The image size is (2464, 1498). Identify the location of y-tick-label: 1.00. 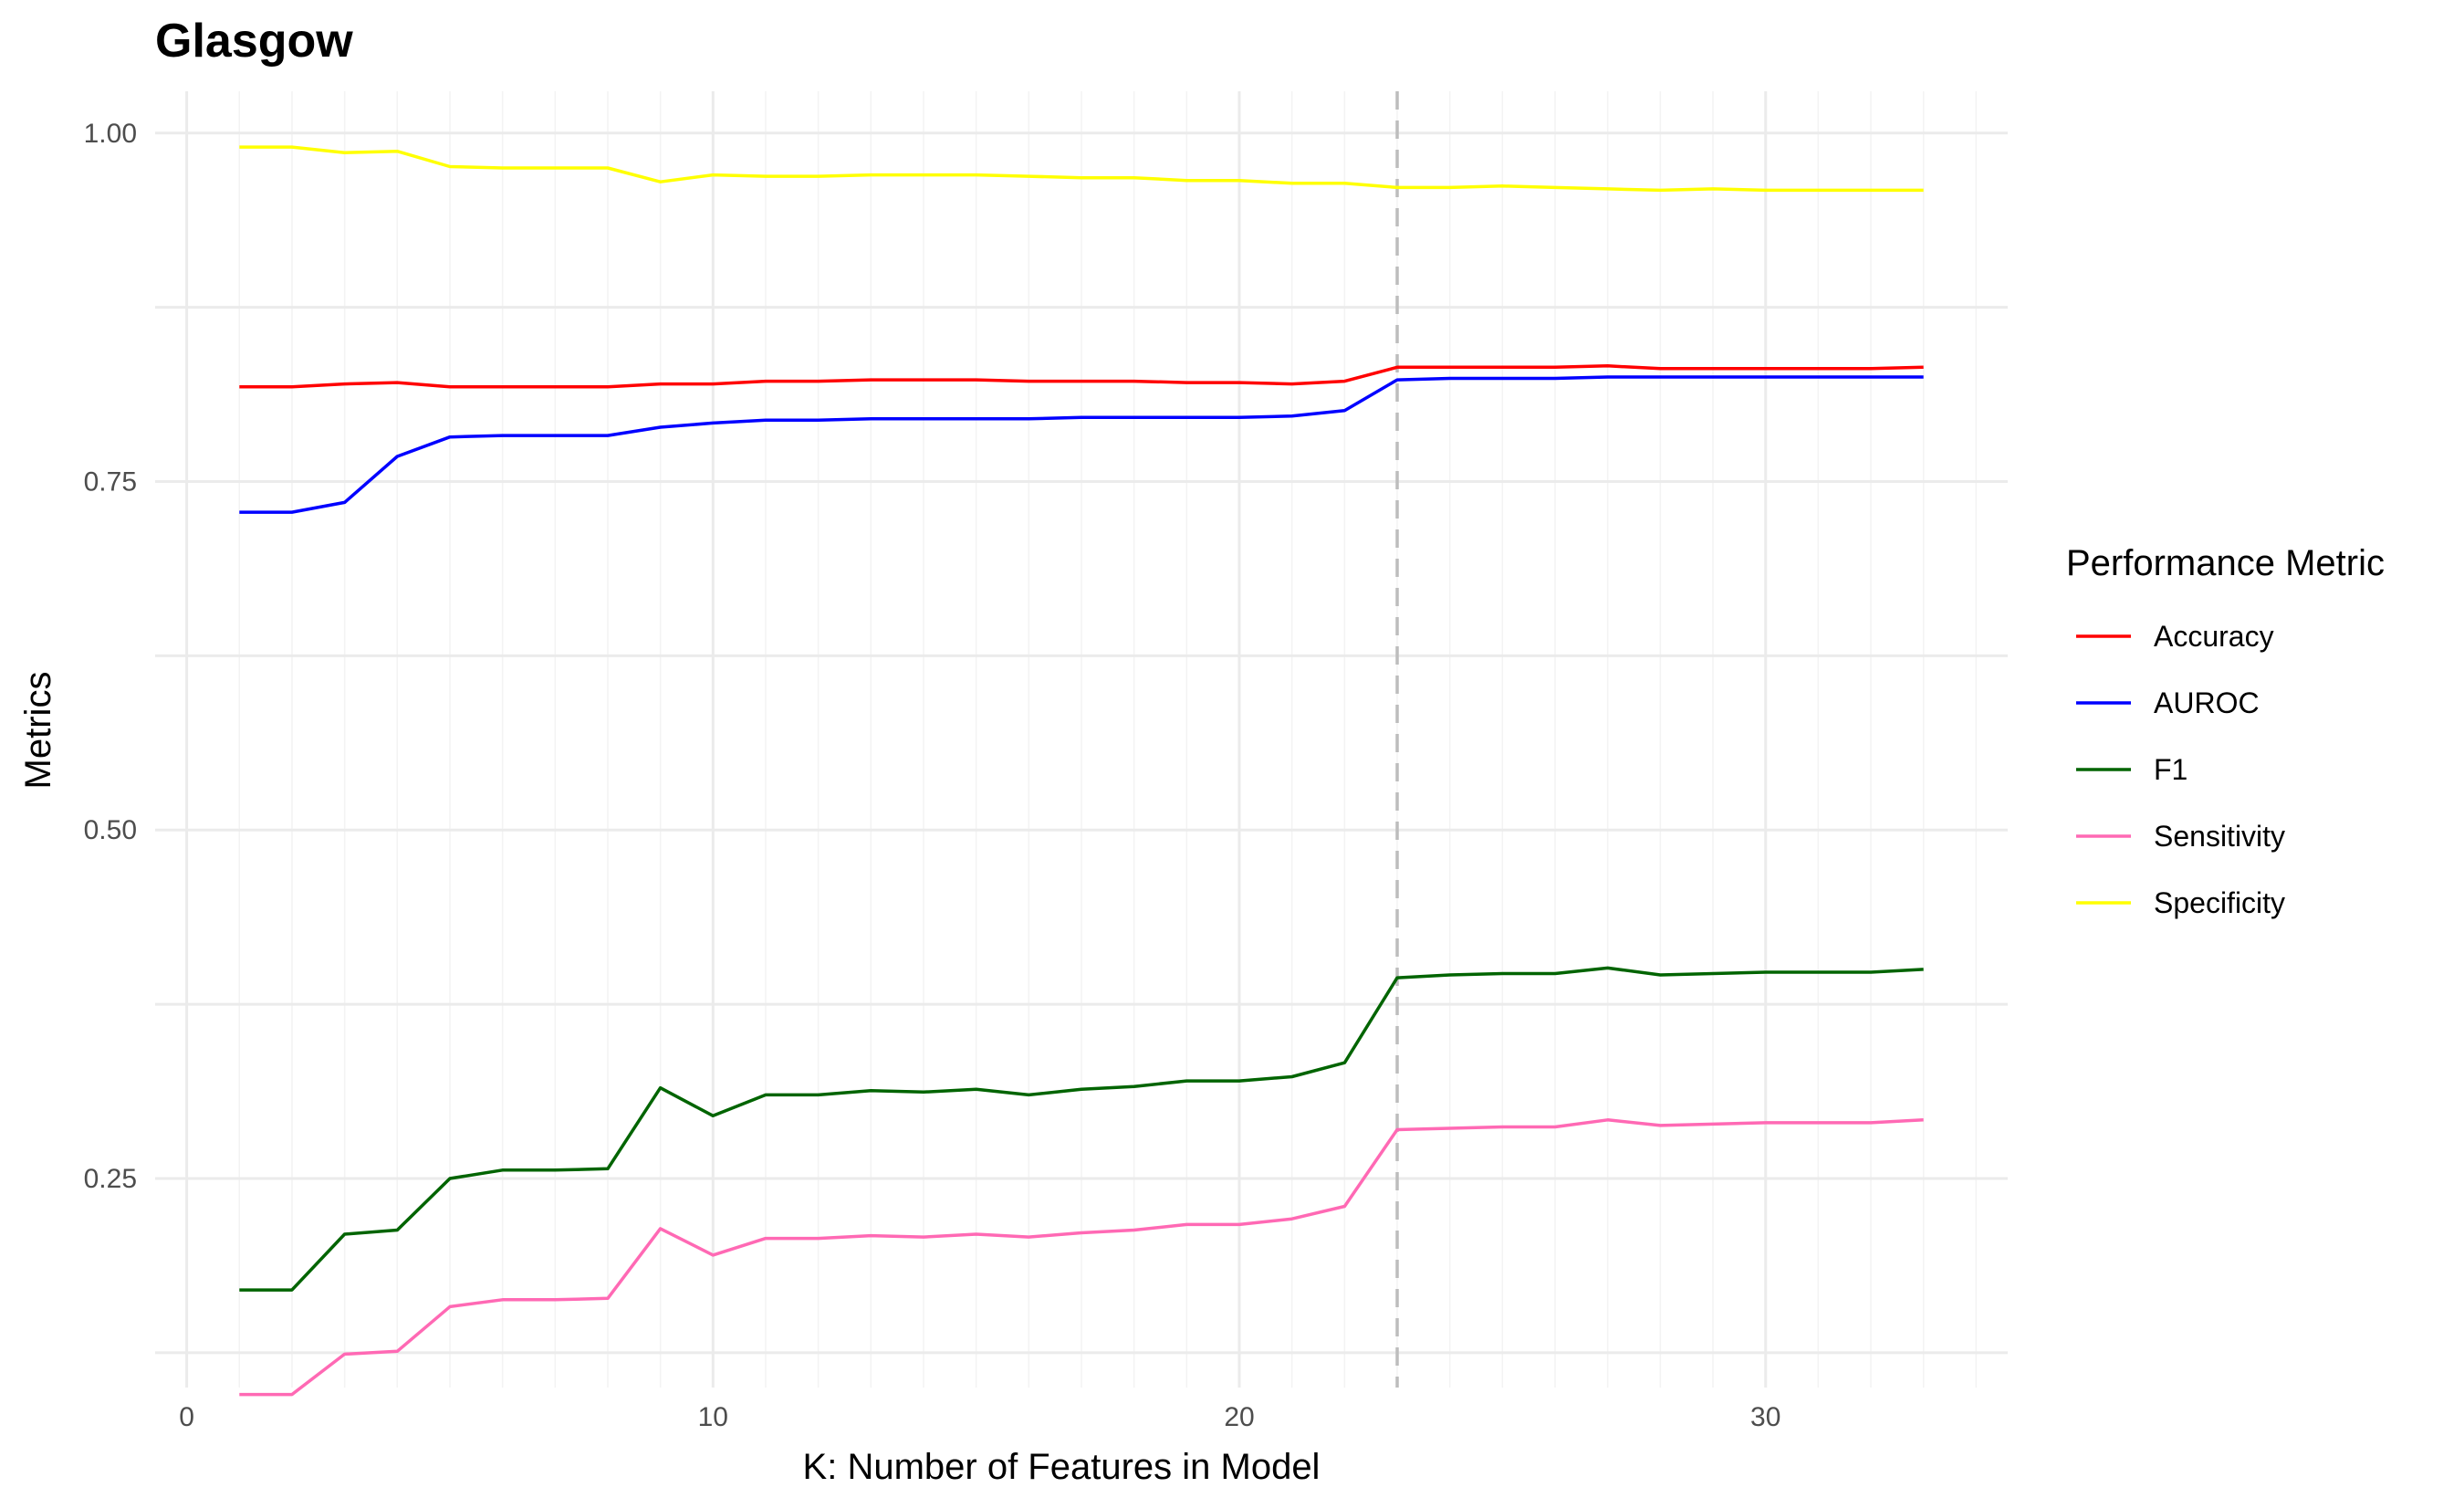
(110, 134).